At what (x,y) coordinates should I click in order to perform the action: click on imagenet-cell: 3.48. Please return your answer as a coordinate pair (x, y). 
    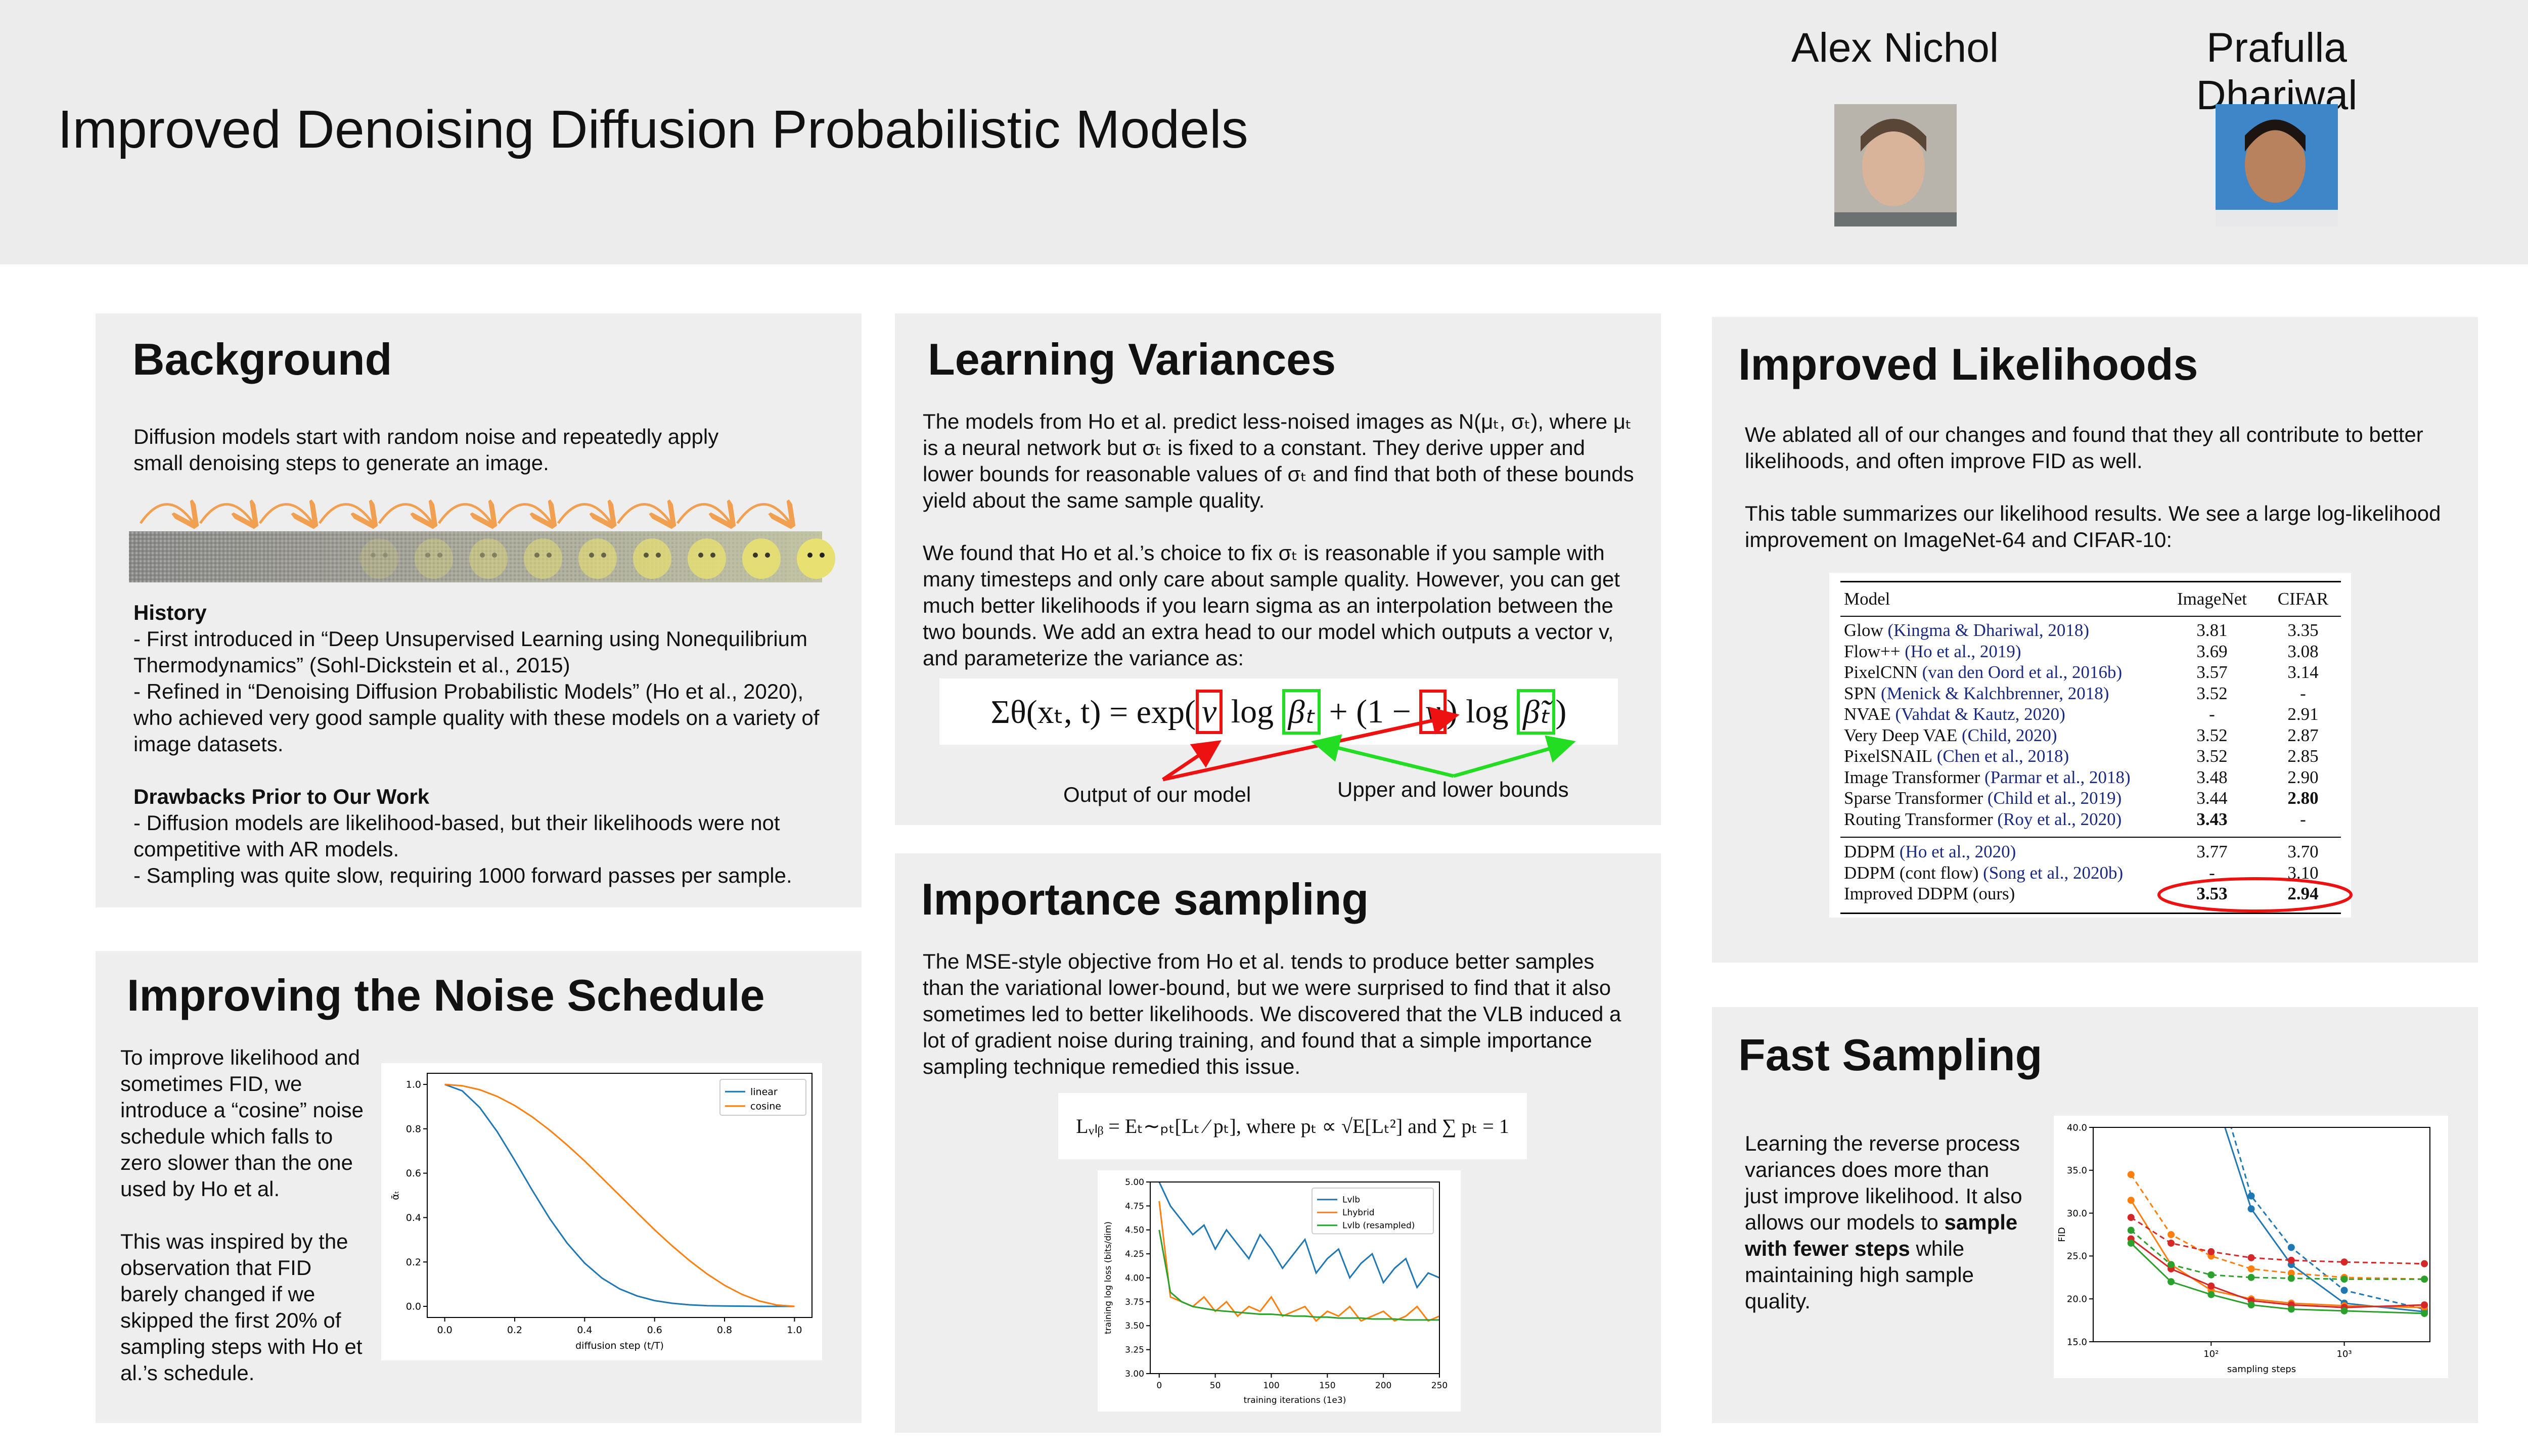
    Looking at the image, I should click on (2212, 777).